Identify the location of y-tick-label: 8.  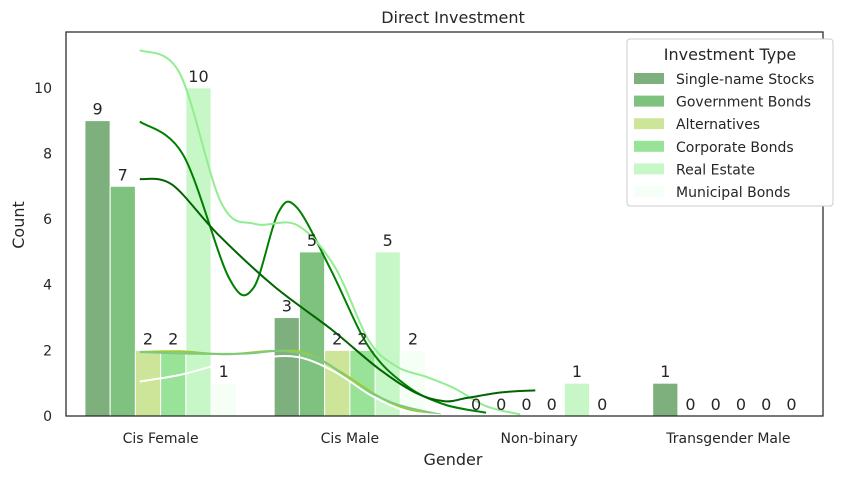
(47, 154).